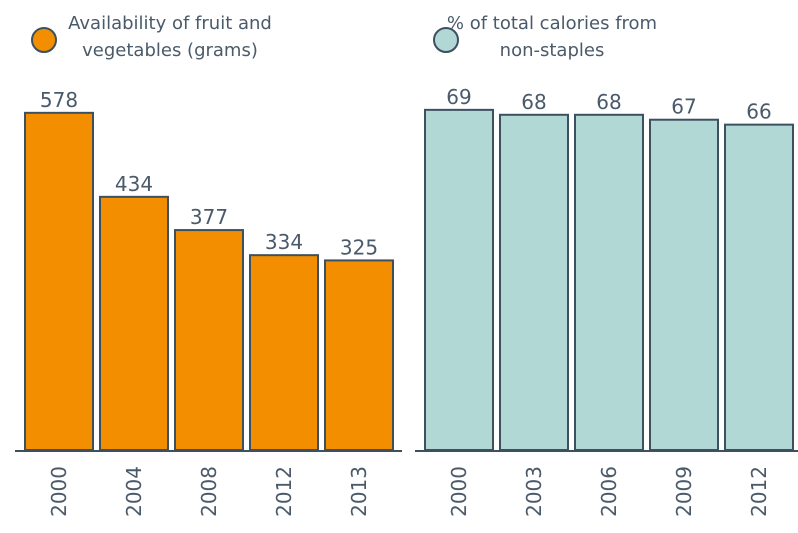 The image size is (798, 533). Describe the element at coordinates (758, 112) in the screenshot. I see `value-label: 66` at that location.